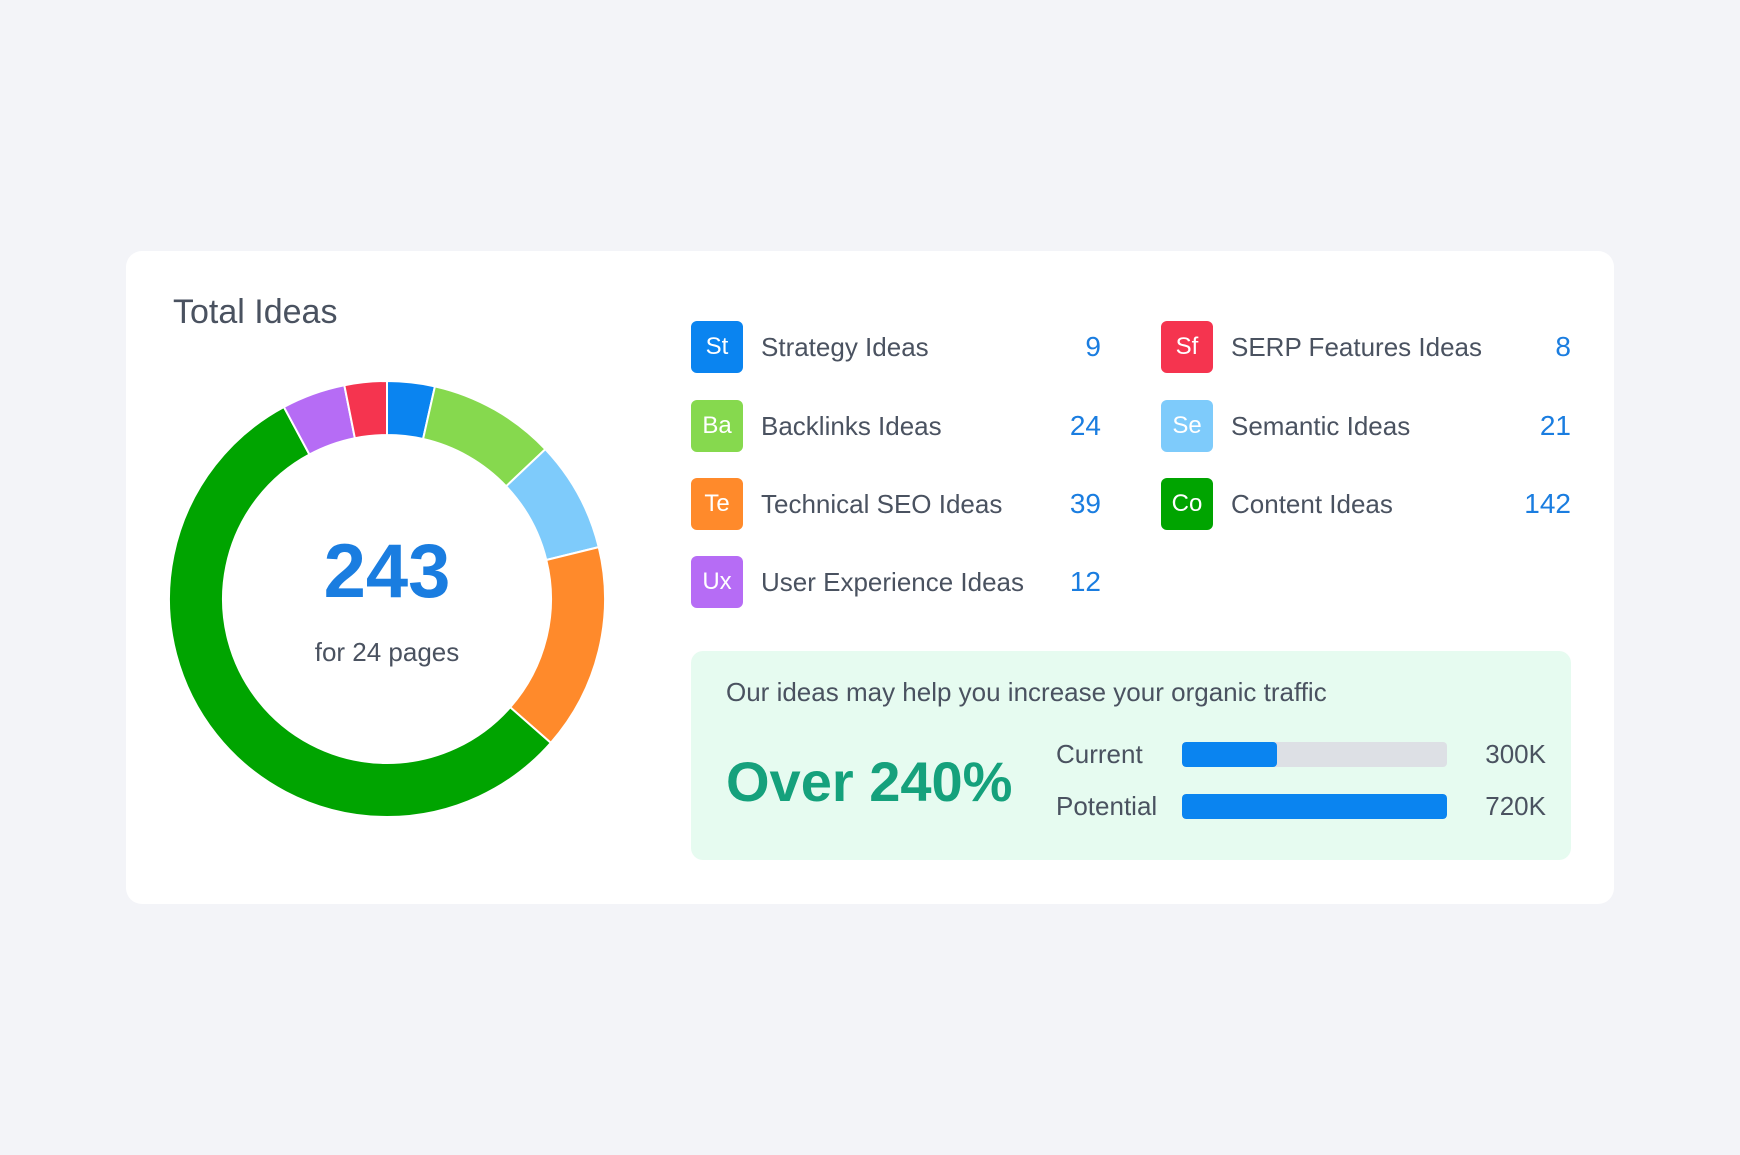  Describe the element at coordinates (1547, 503) in the screenshot. I see `legend-count: 142` at that location.